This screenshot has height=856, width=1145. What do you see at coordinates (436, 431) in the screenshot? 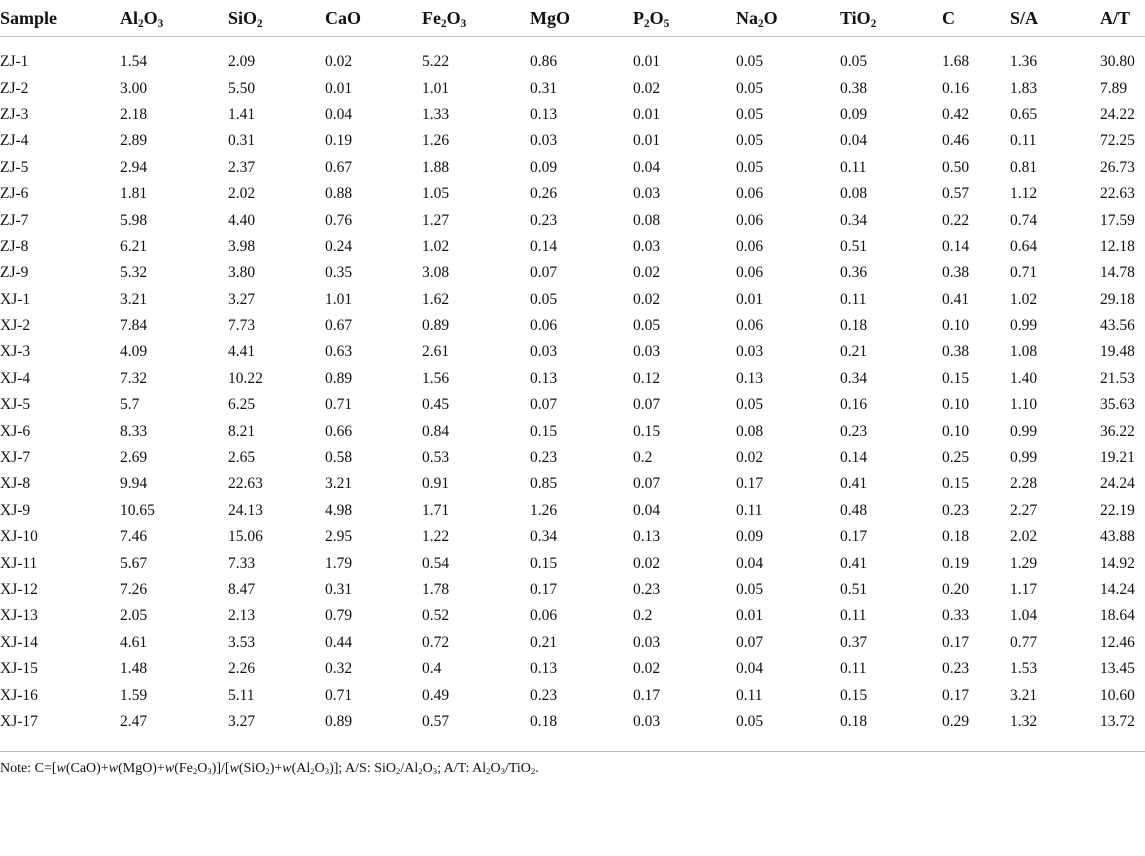
I see `value-cell: 0.84` at bounding box center [436, 431].